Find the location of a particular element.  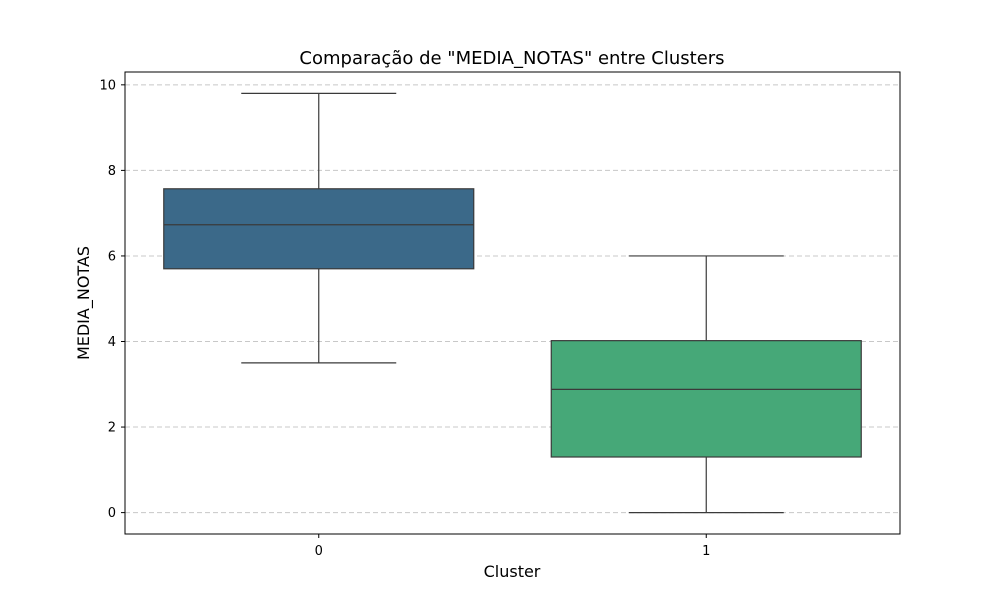

y-tick-label: 4 is located at coordinates (112, 342).